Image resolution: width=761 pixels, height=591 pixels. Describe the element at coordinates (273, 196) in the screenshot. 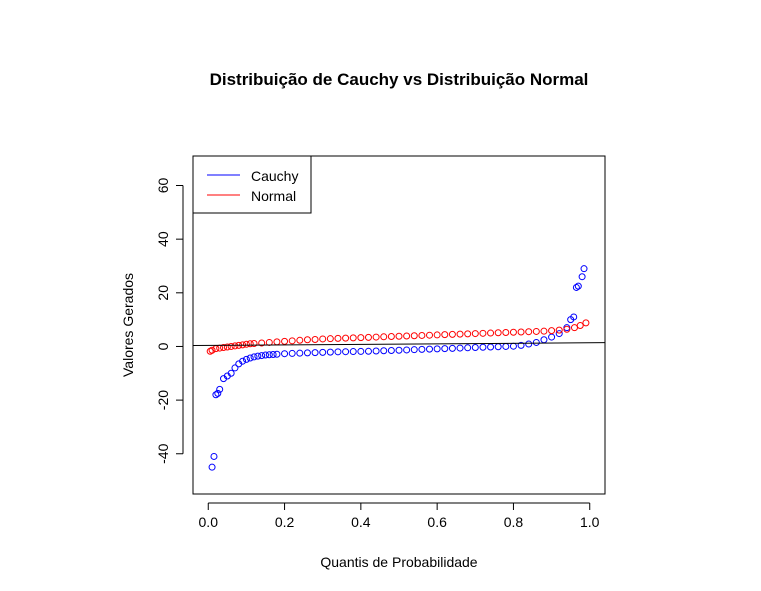

I see `legend-label-normal: Normal` at that location.